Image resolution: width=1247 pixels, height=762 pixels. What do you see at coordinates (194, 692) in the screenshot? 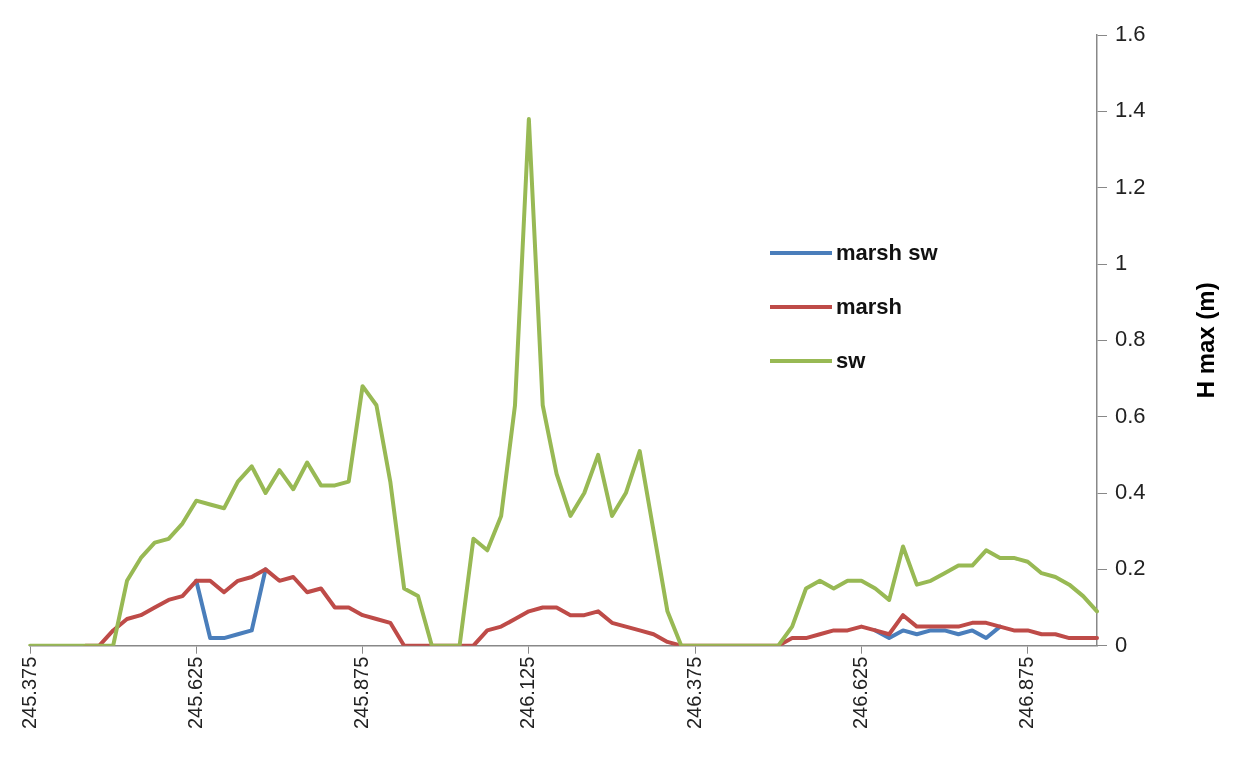
I see `x-tick-label: 245.625` at bounding box center [194, 692].